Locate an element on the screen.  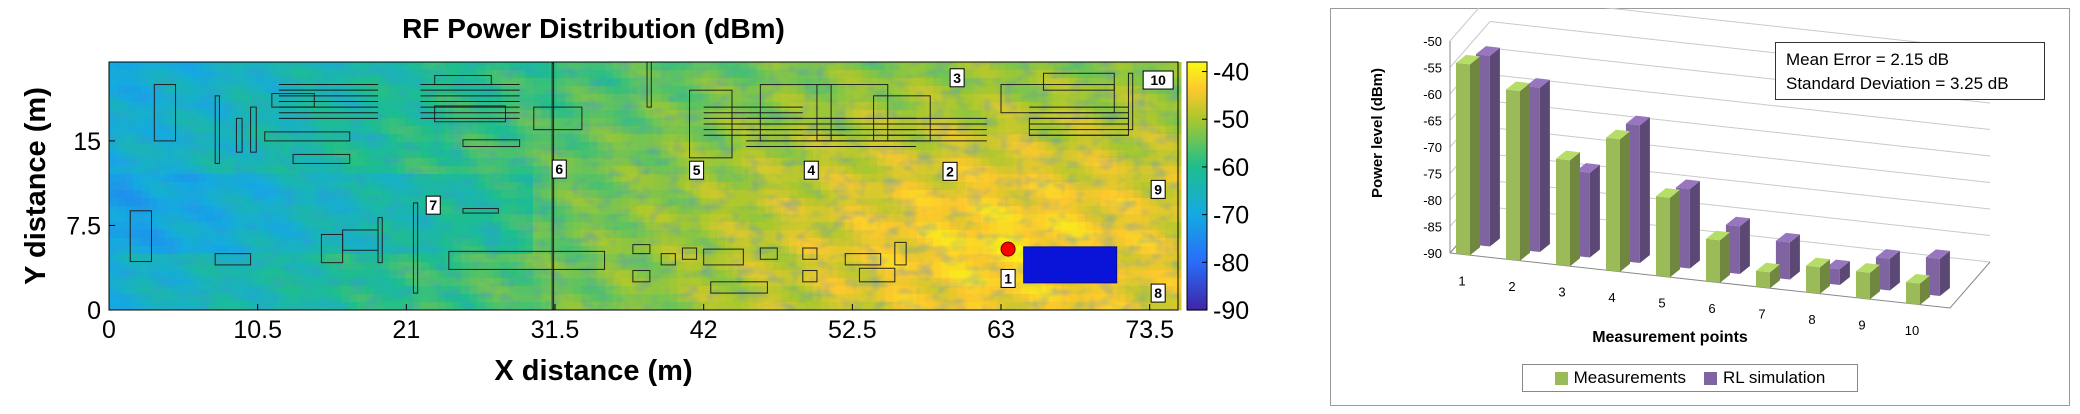
bar-measurements-10-top is located at coordinates (1918, 278).